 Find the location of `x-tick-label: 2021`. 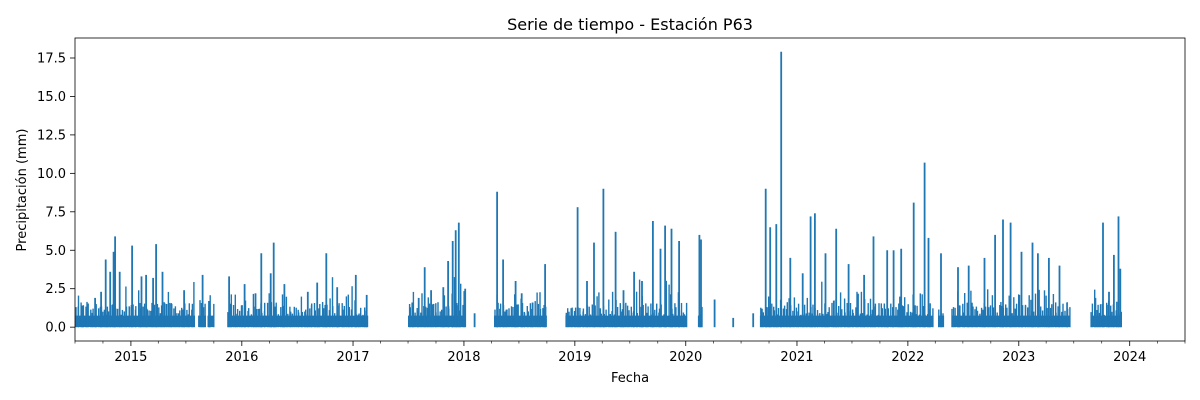

x-tick-label: 2021 is located at coordinates (796, 357).